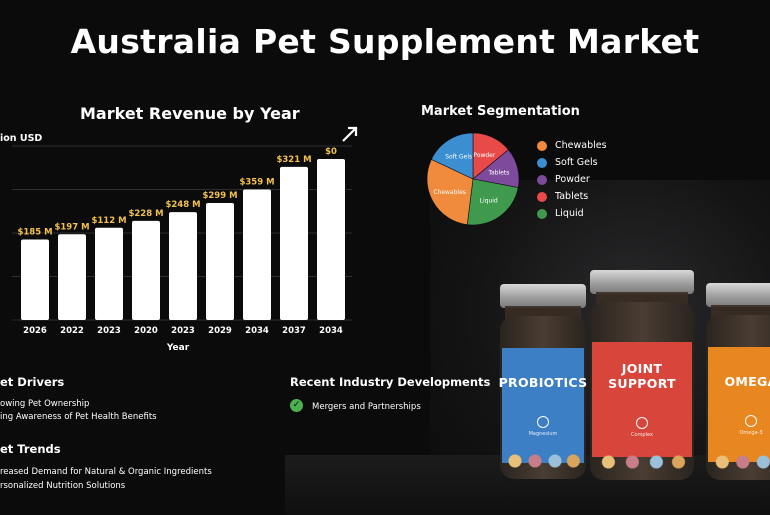 The height and width of the screenshot is (515, 770). I want to click on jar-subtext: Omega-3, so click(751, 432).